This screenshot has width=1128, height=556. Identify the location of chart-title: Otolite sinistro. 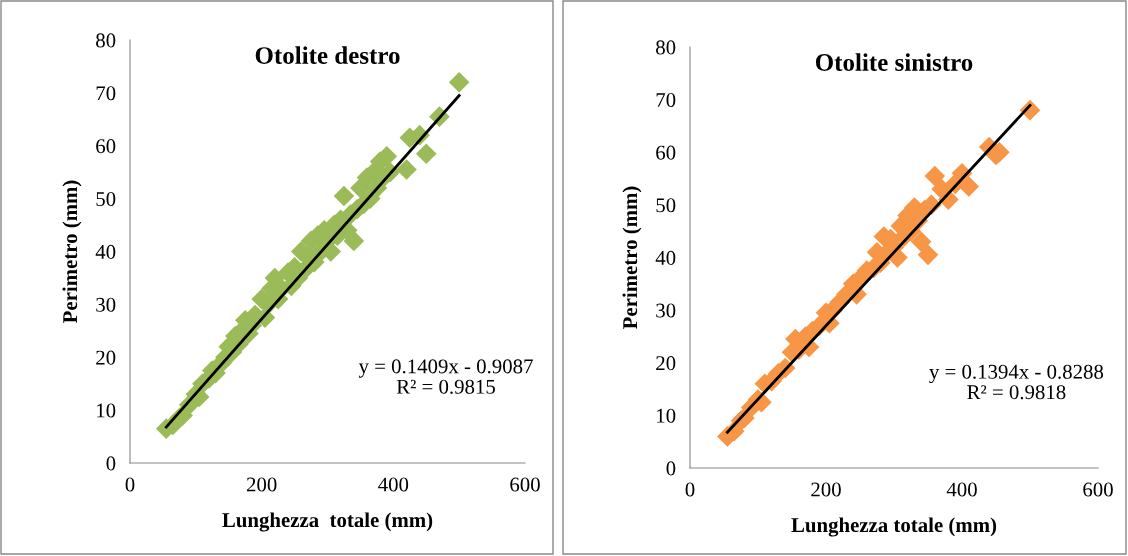
(894, 62).